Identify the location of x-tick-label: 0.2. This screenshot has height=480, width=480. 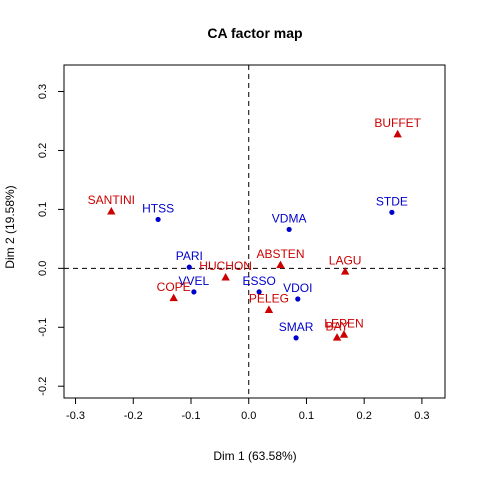
(364, 416).